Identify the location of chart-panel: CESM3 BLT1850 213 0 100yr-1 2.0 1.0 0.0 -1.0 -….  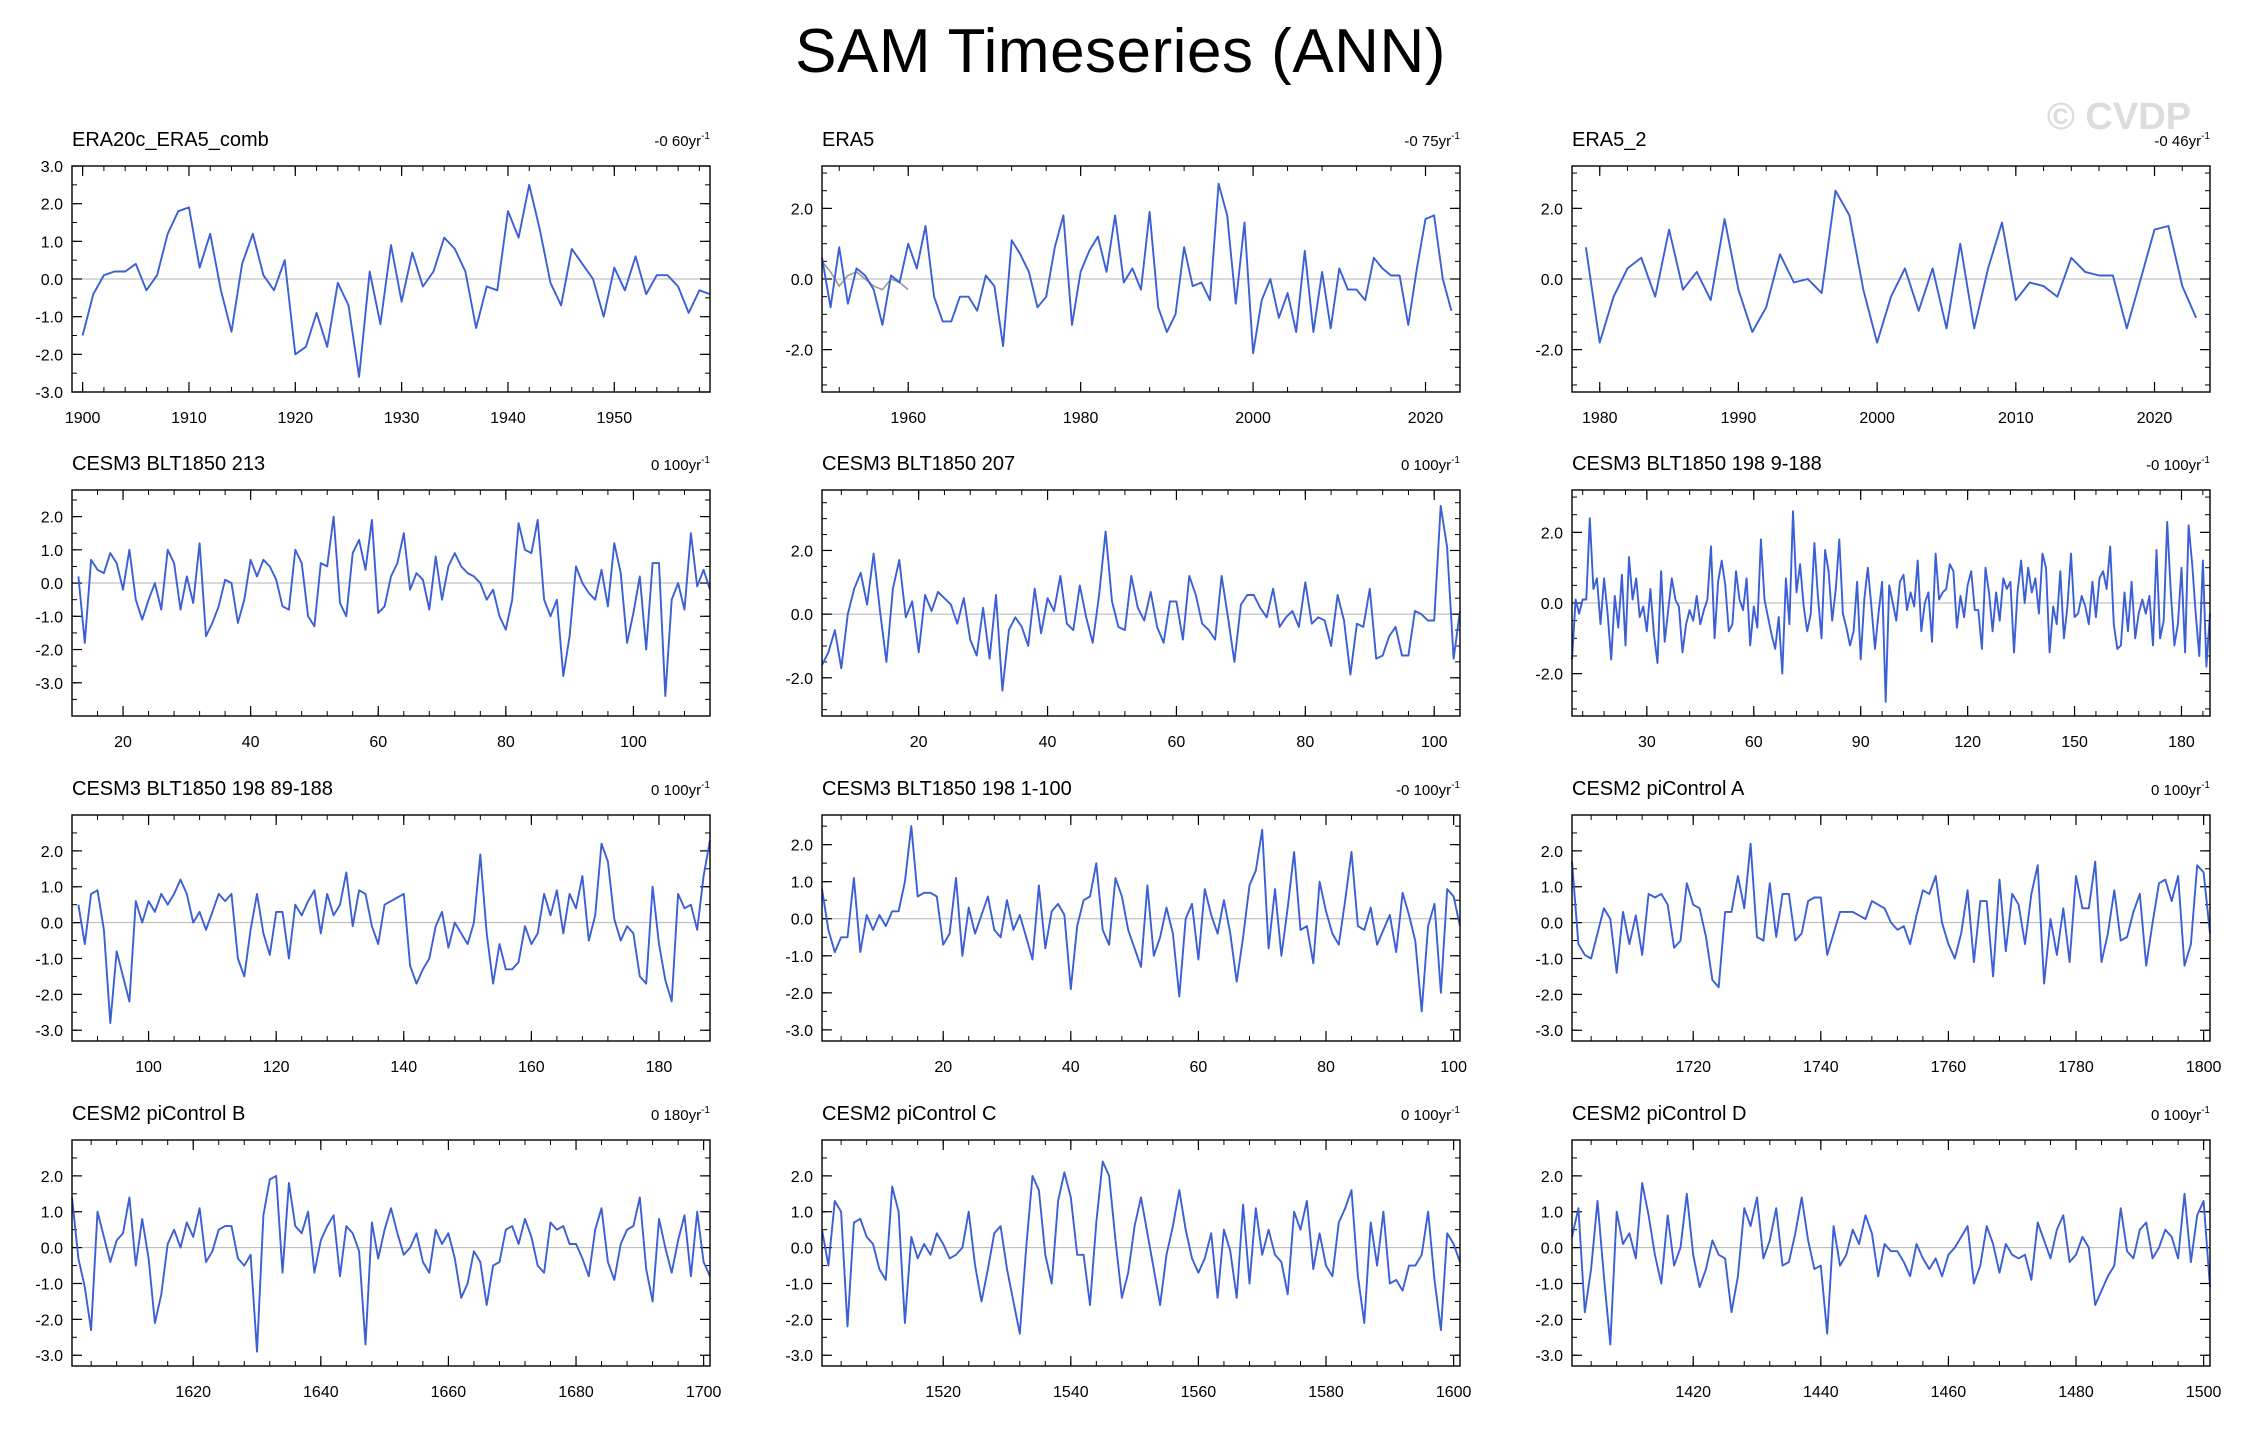
(373, 602).